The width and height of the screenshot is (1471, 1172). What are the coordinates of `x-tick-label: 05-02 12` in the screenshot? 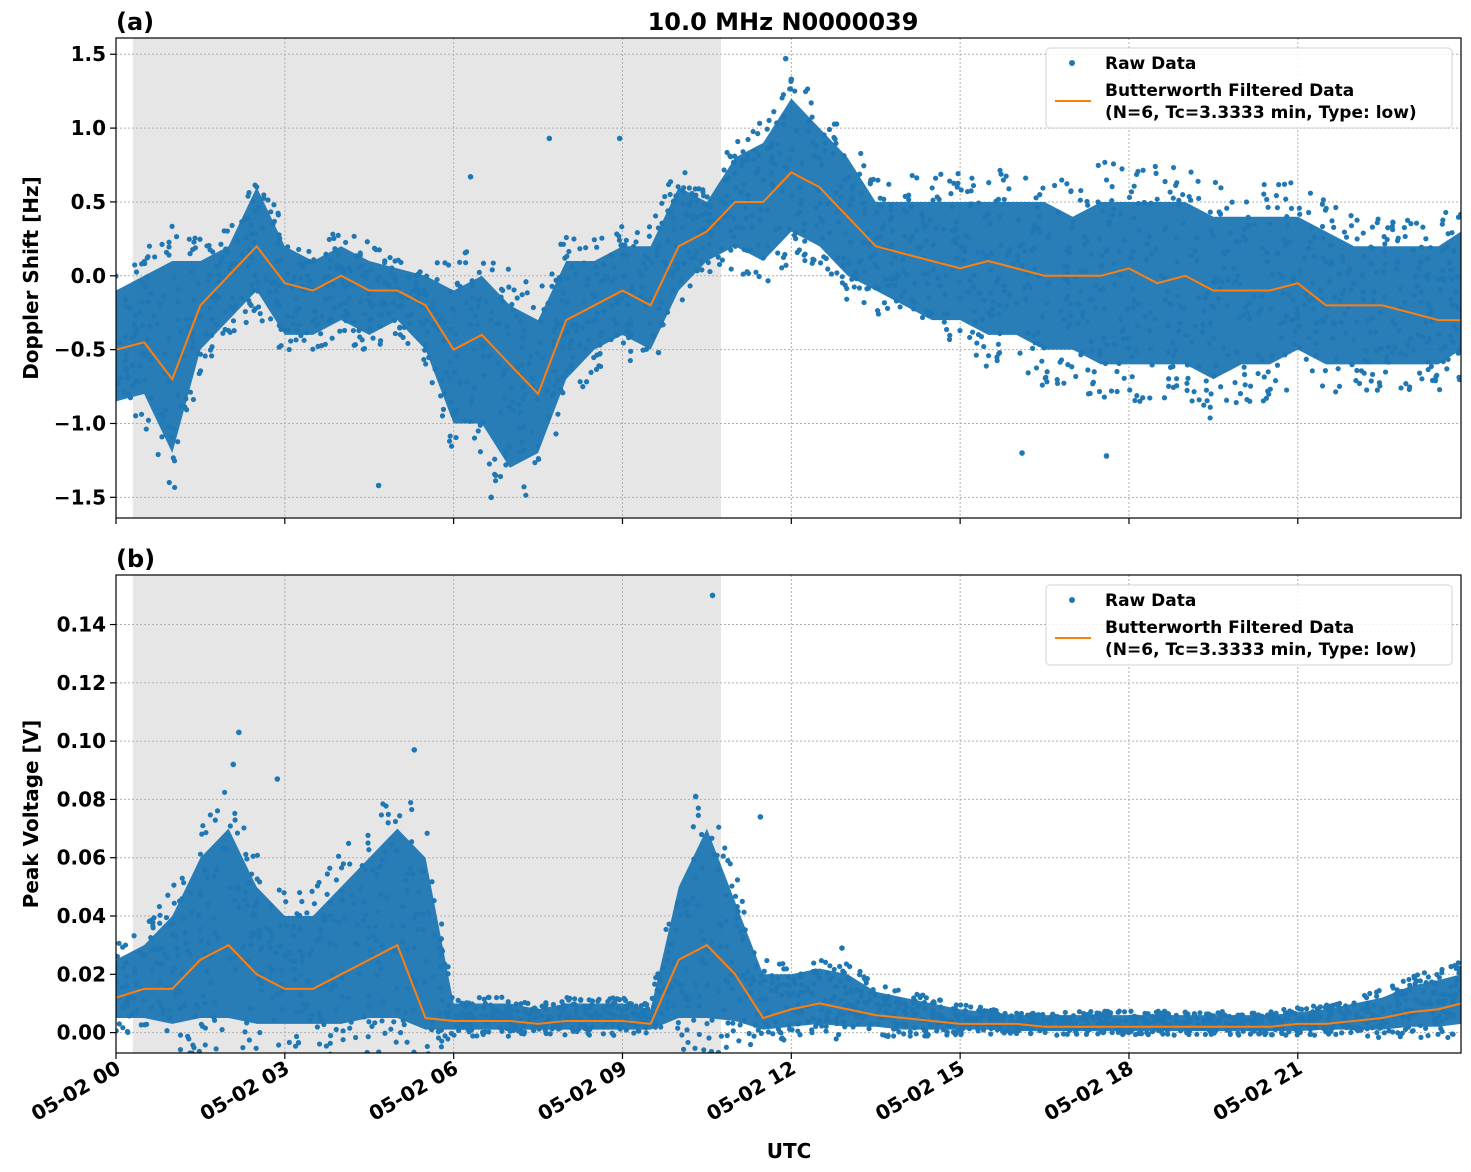 It's located at (751, 1091).